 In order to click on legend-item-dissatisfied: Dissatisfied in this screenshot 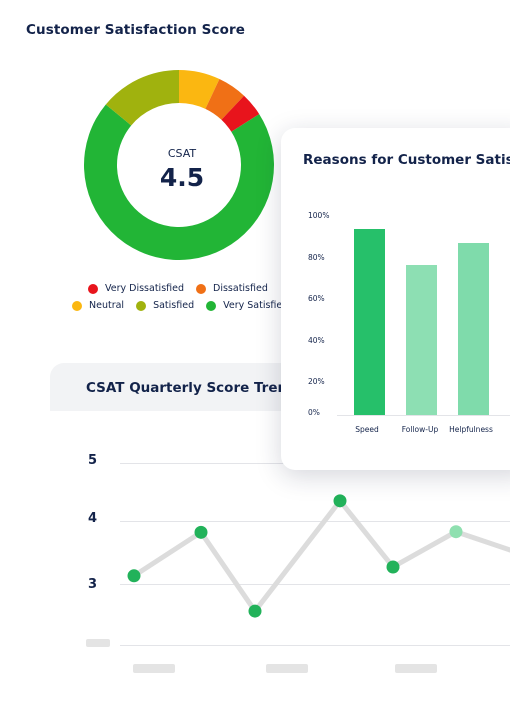, I will do `click(232, 288)`.